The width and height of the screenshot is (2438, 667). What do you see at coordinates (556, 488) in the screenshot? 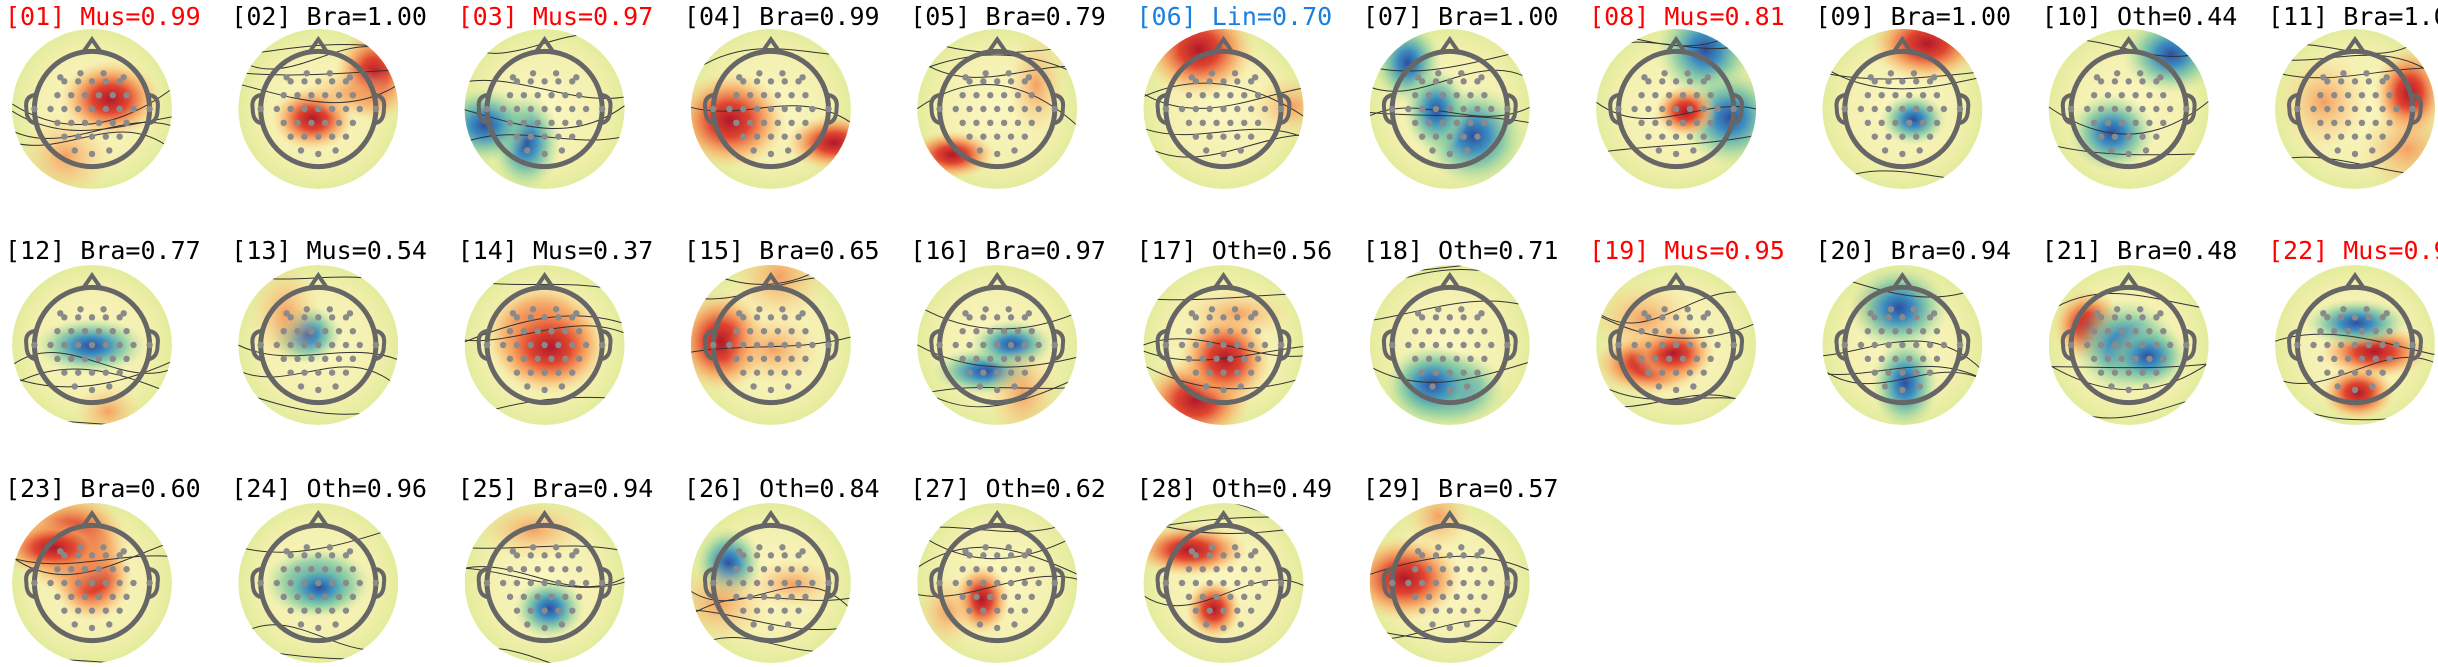
I see `component-label: [25] Bra=0.94` at bounding box center [556, 488].